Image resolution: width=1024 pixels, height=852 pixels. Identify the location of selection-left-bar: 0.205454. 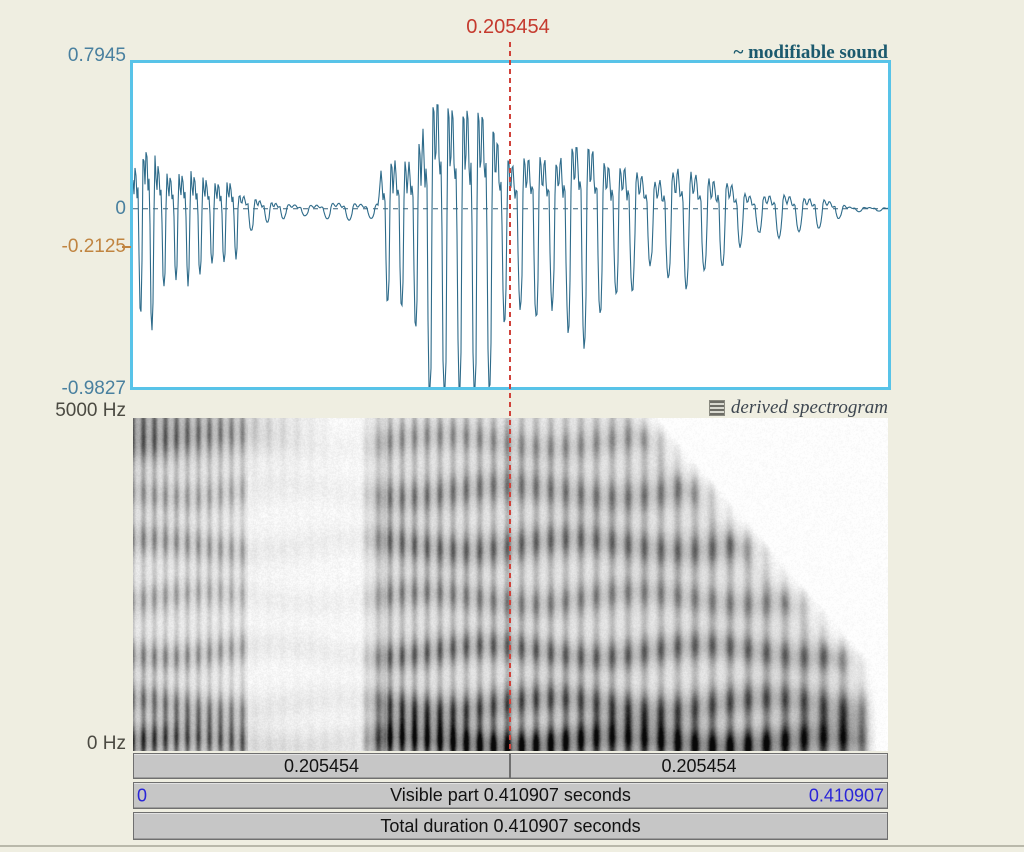
(321, 766).